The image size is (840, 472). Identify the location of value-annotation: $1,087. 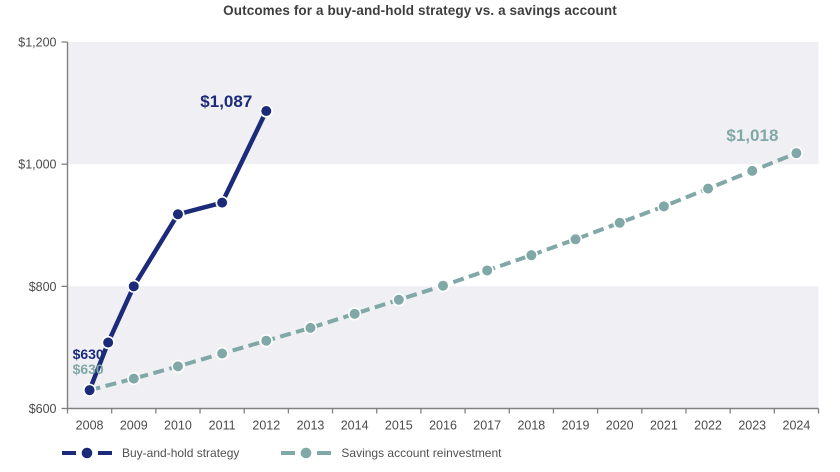
(226, 101).